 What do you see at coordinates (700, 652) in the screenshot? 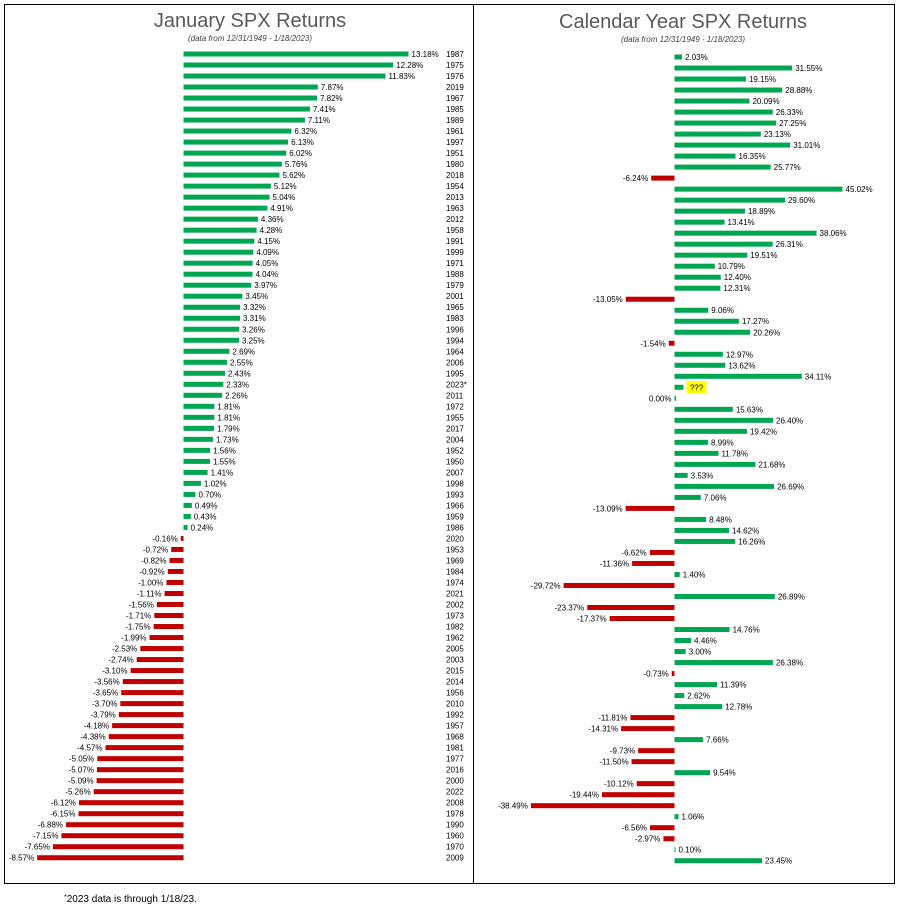
I see `cal-value-label: 3.00%` at bounding box center [700, 652].